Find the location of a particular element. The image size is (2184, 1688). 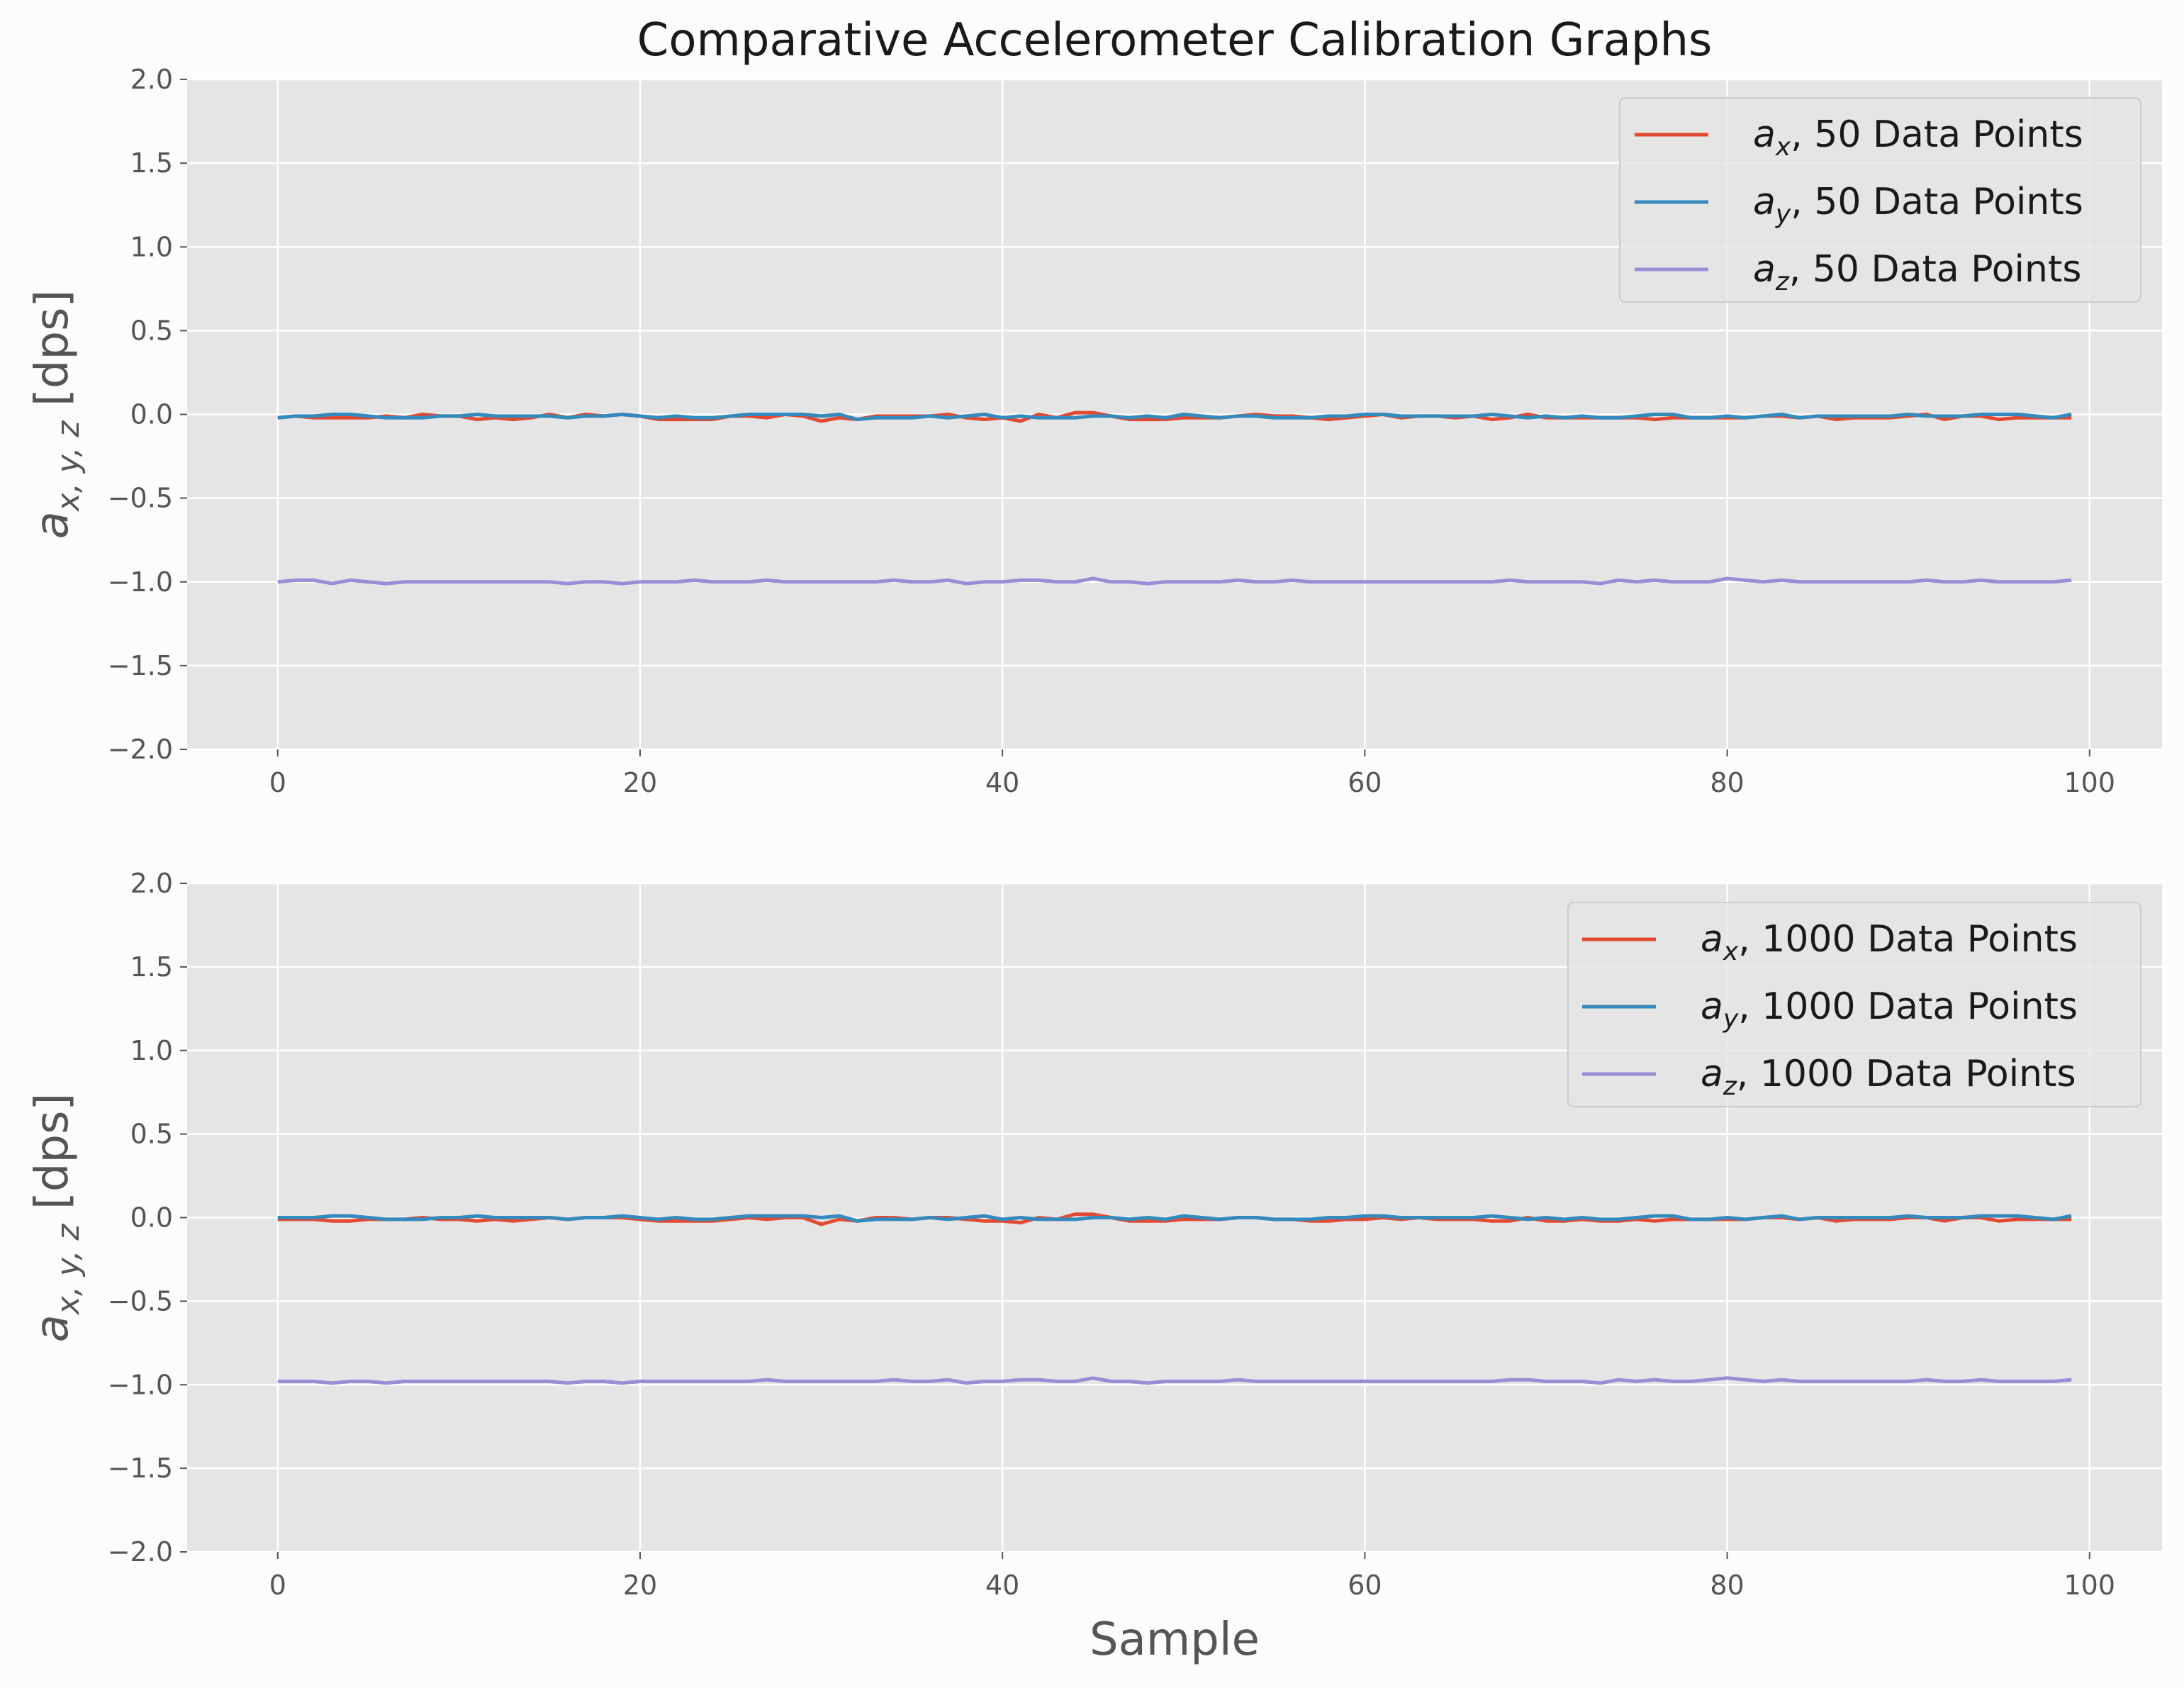

legend-label-ax: ax, 50 Data Points is located at coordinates (1918, 137).